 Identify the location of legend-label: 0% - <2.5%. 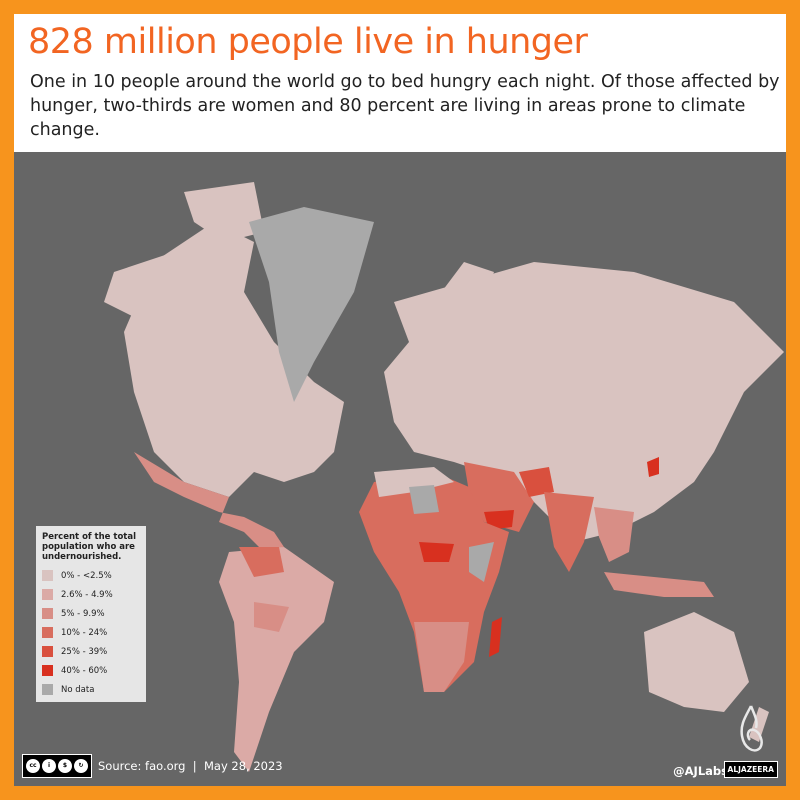
(86, 575).